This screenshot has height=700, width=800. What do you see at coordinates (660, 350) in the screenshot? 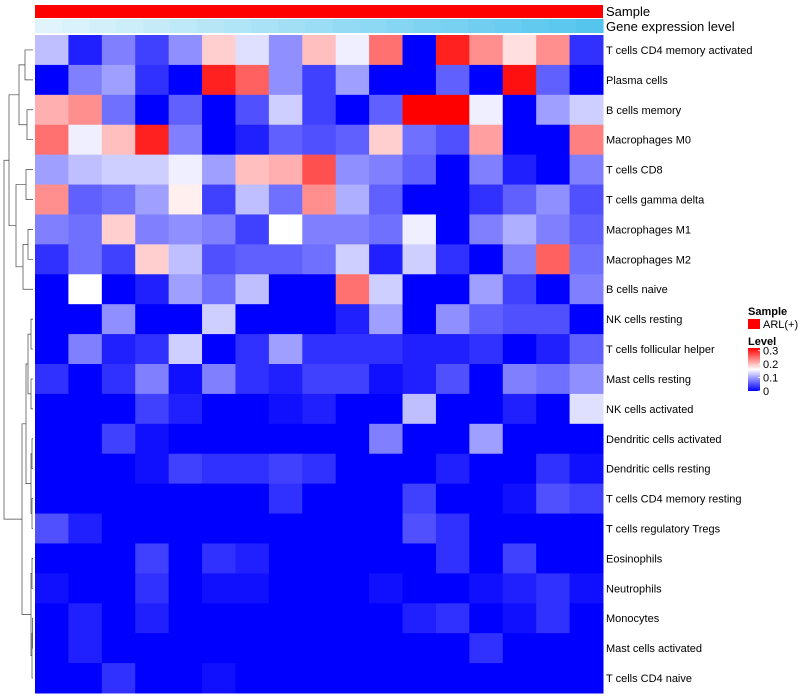
I see `row-label: T cells follicular helper` at bounding box center [660, 350].